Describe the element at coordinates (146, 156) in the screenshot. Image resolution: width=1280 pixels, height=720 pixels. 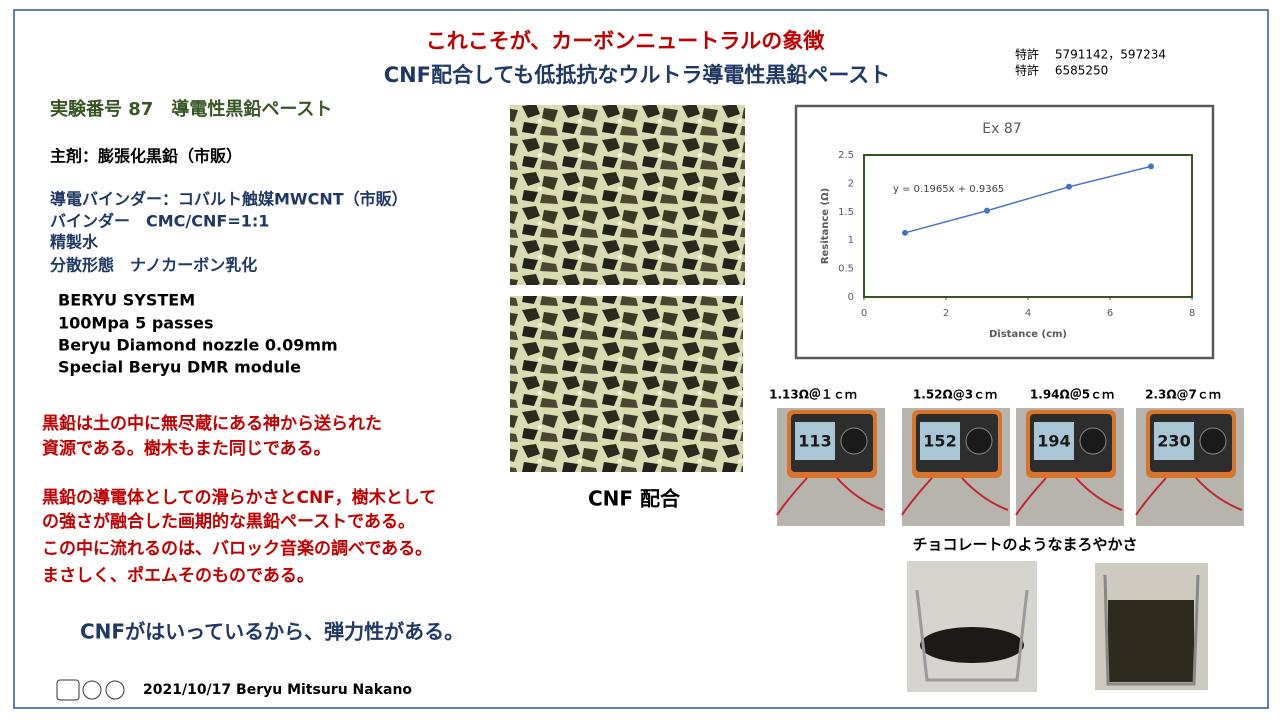
I see `main-agent: 主剤：膨張化黒鉛（市販）` at that location.